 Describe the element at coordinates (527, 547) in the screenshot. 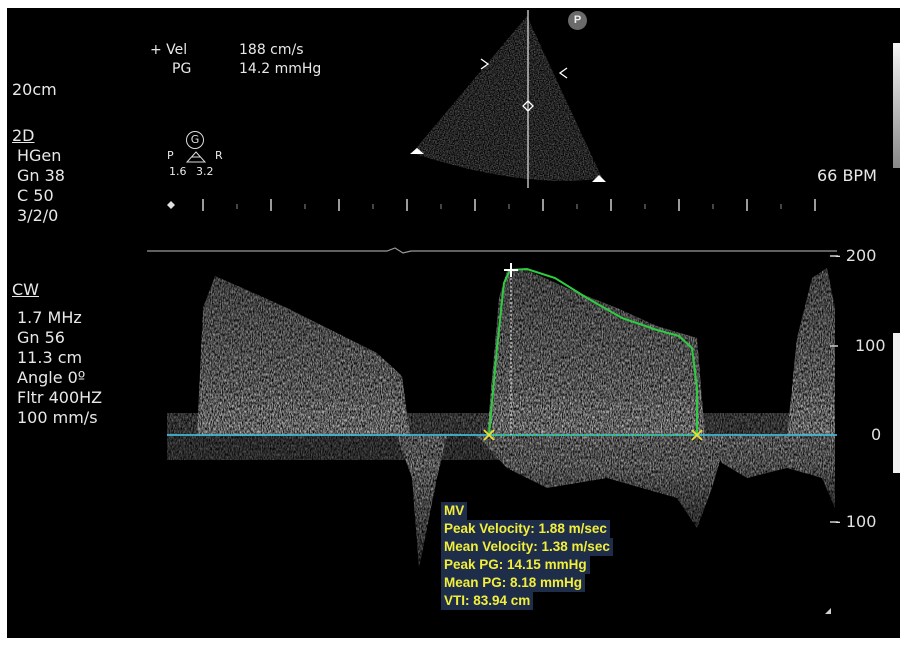

I see `measurement-mean-velocity: Mean Velocity: 1.38 m/sec` at that location.